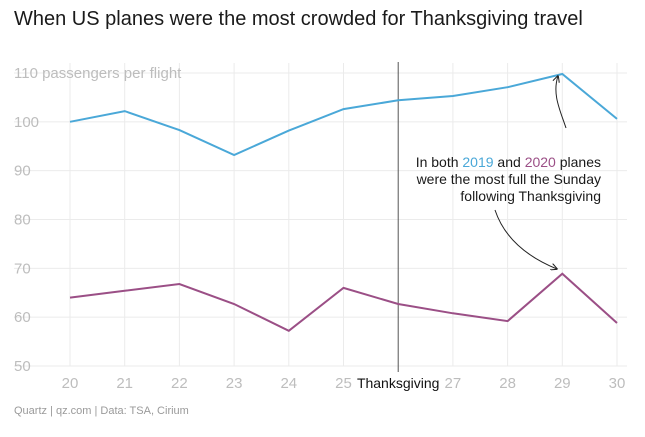 The image size is (645, 437). I want to click on x-tick-label: 29, so click(562, 383).